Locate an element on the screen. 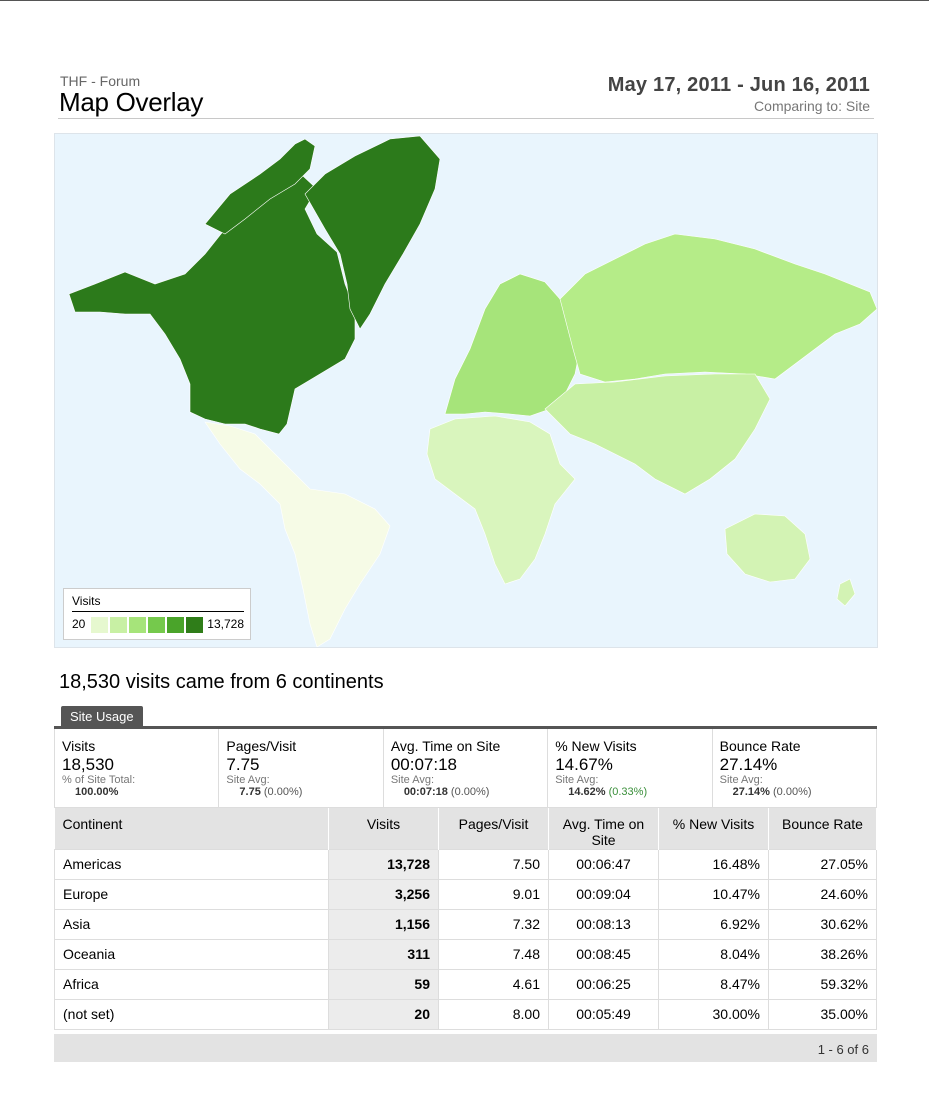 The image size is (929, 1102). cell-visits: 13,728 is located at coordinates (383, 864).